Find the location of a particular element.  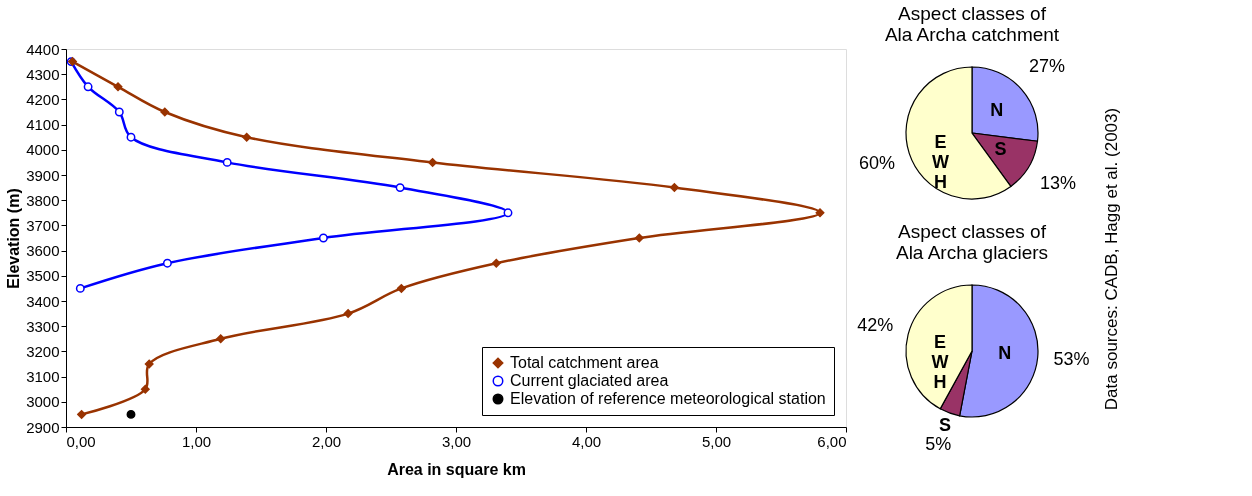

y-tick-label: 3000 is located at coordinates (43, 402).